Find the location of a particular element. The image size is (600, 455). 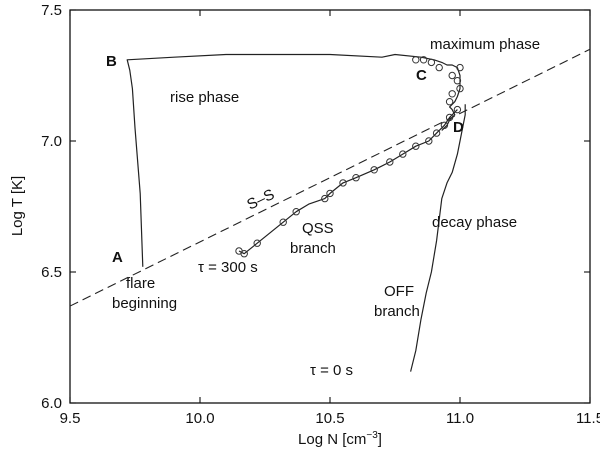

decay-phase-label: decay phase is located at coordinates (474, 222).